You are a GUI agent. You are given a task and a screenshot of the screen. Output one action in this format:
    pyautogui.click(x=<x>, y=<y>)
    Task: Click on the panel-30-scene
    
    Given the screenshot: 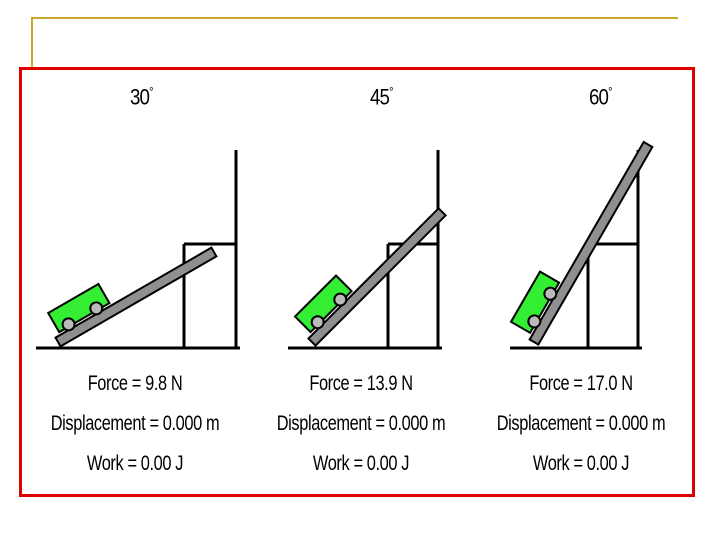 What is the action you would take?
    pyautogui.click(x=138, y=250)
    